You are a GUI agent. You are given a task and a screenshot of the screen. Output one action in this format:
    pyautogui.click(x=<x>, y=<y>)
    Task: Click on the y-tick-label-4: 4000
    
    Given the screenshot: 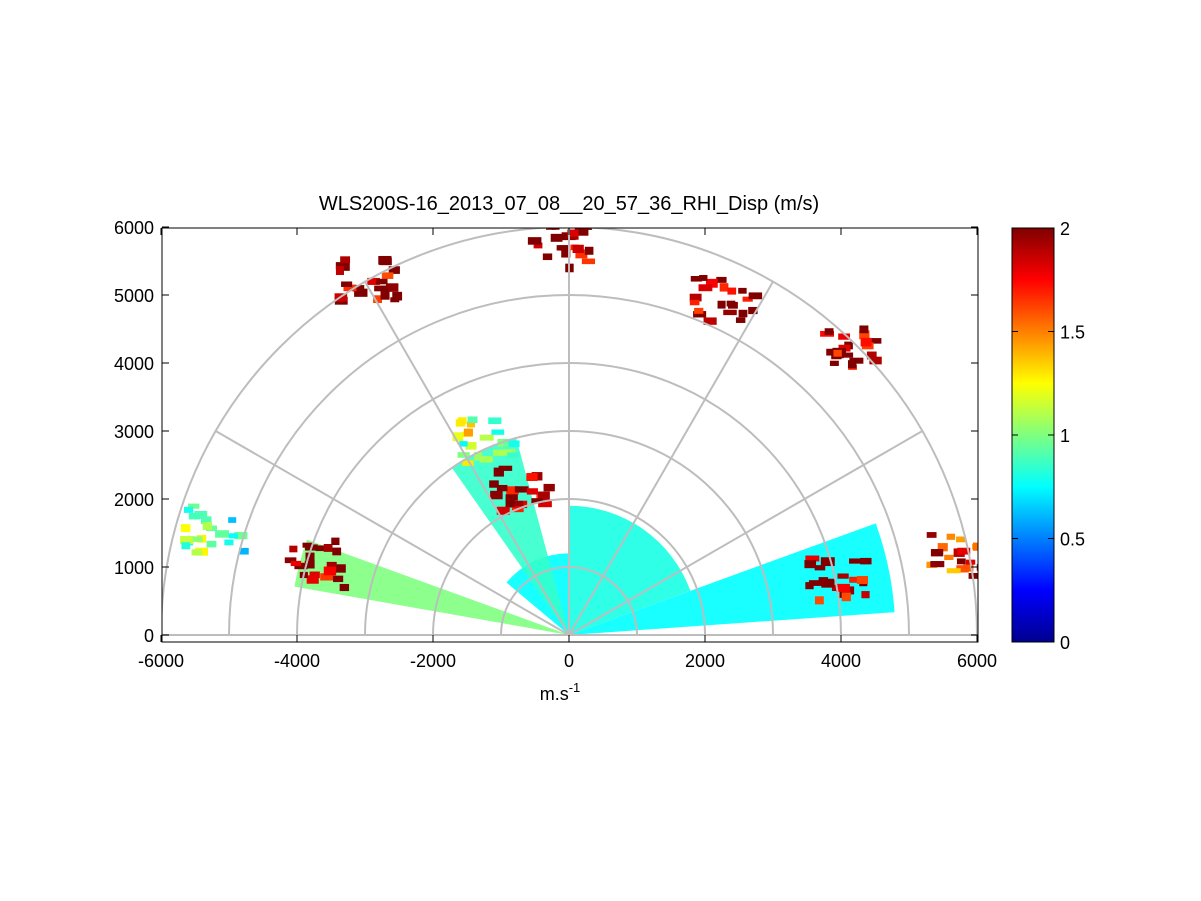 What is the action you would take?
    pyautogui.click(x=134, y=364)
    